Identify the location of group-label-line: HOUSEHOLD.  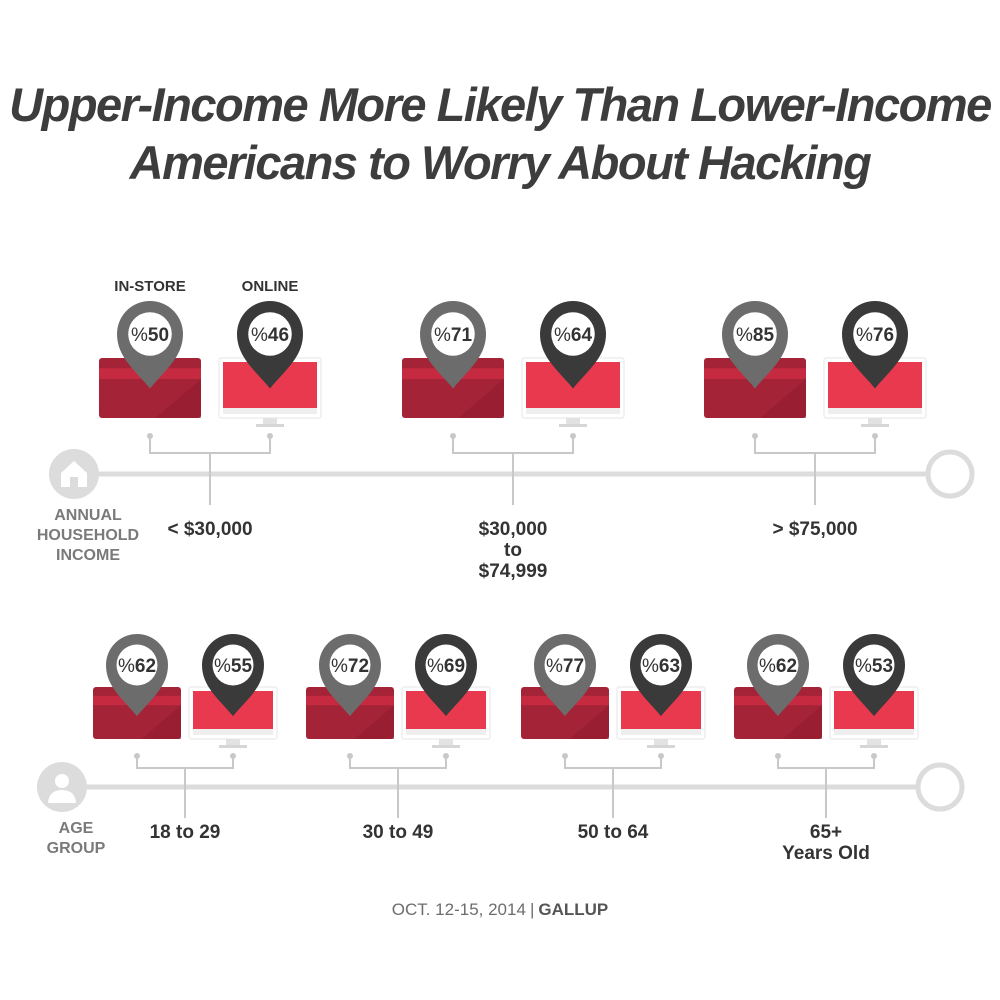
(88, 535).